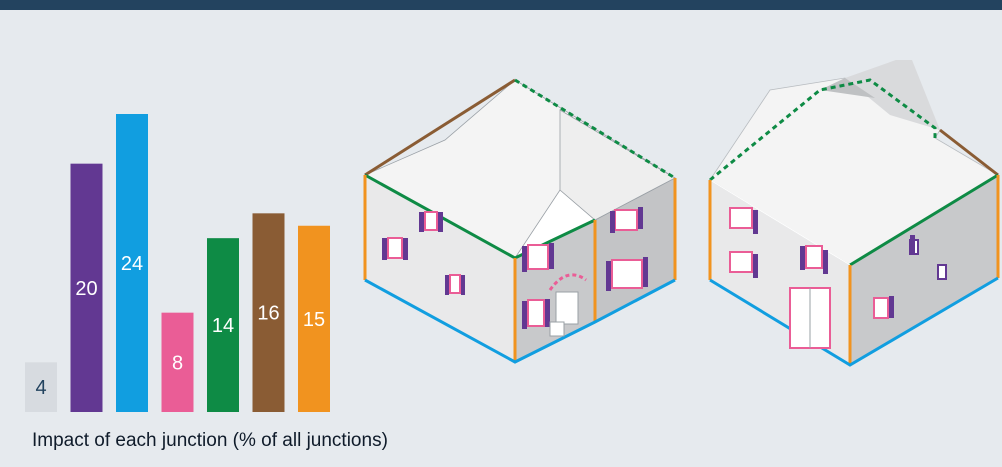 Image resolution: width=1002 pixels, height=467 pixels. I want to click on bar-value-label: 4, so click(40, 388).